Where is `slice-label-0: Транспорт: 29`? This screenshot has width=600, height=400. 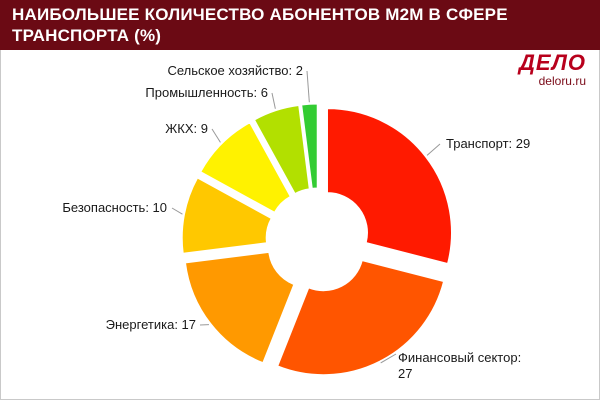 slice-label-0: Транспорт: 29 is located at coordinates (488, 143).